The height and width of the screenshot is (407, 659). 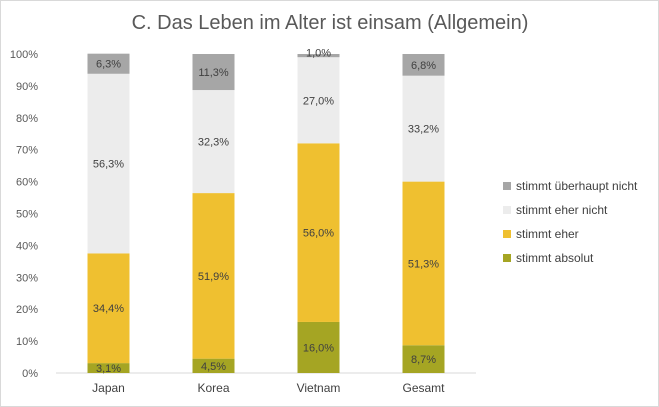 I want to click on y-tick-label: 70%, so click(x=27, y=151).